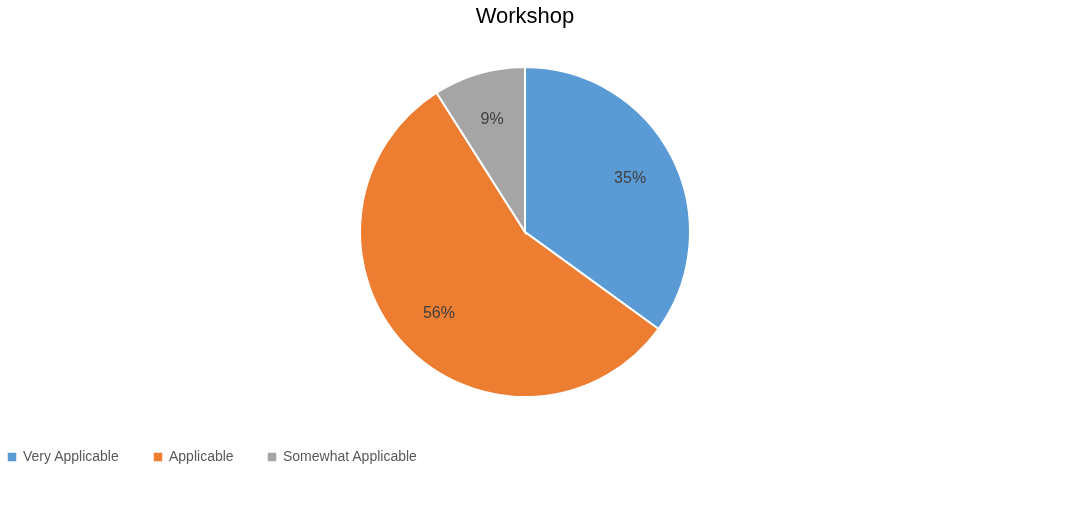 This screenshot has height=528, width=1086. What do you see at coordinates (525, 15) in the screenshot?
I see `chart-title: Workshop` at bounding box center [525, 15].